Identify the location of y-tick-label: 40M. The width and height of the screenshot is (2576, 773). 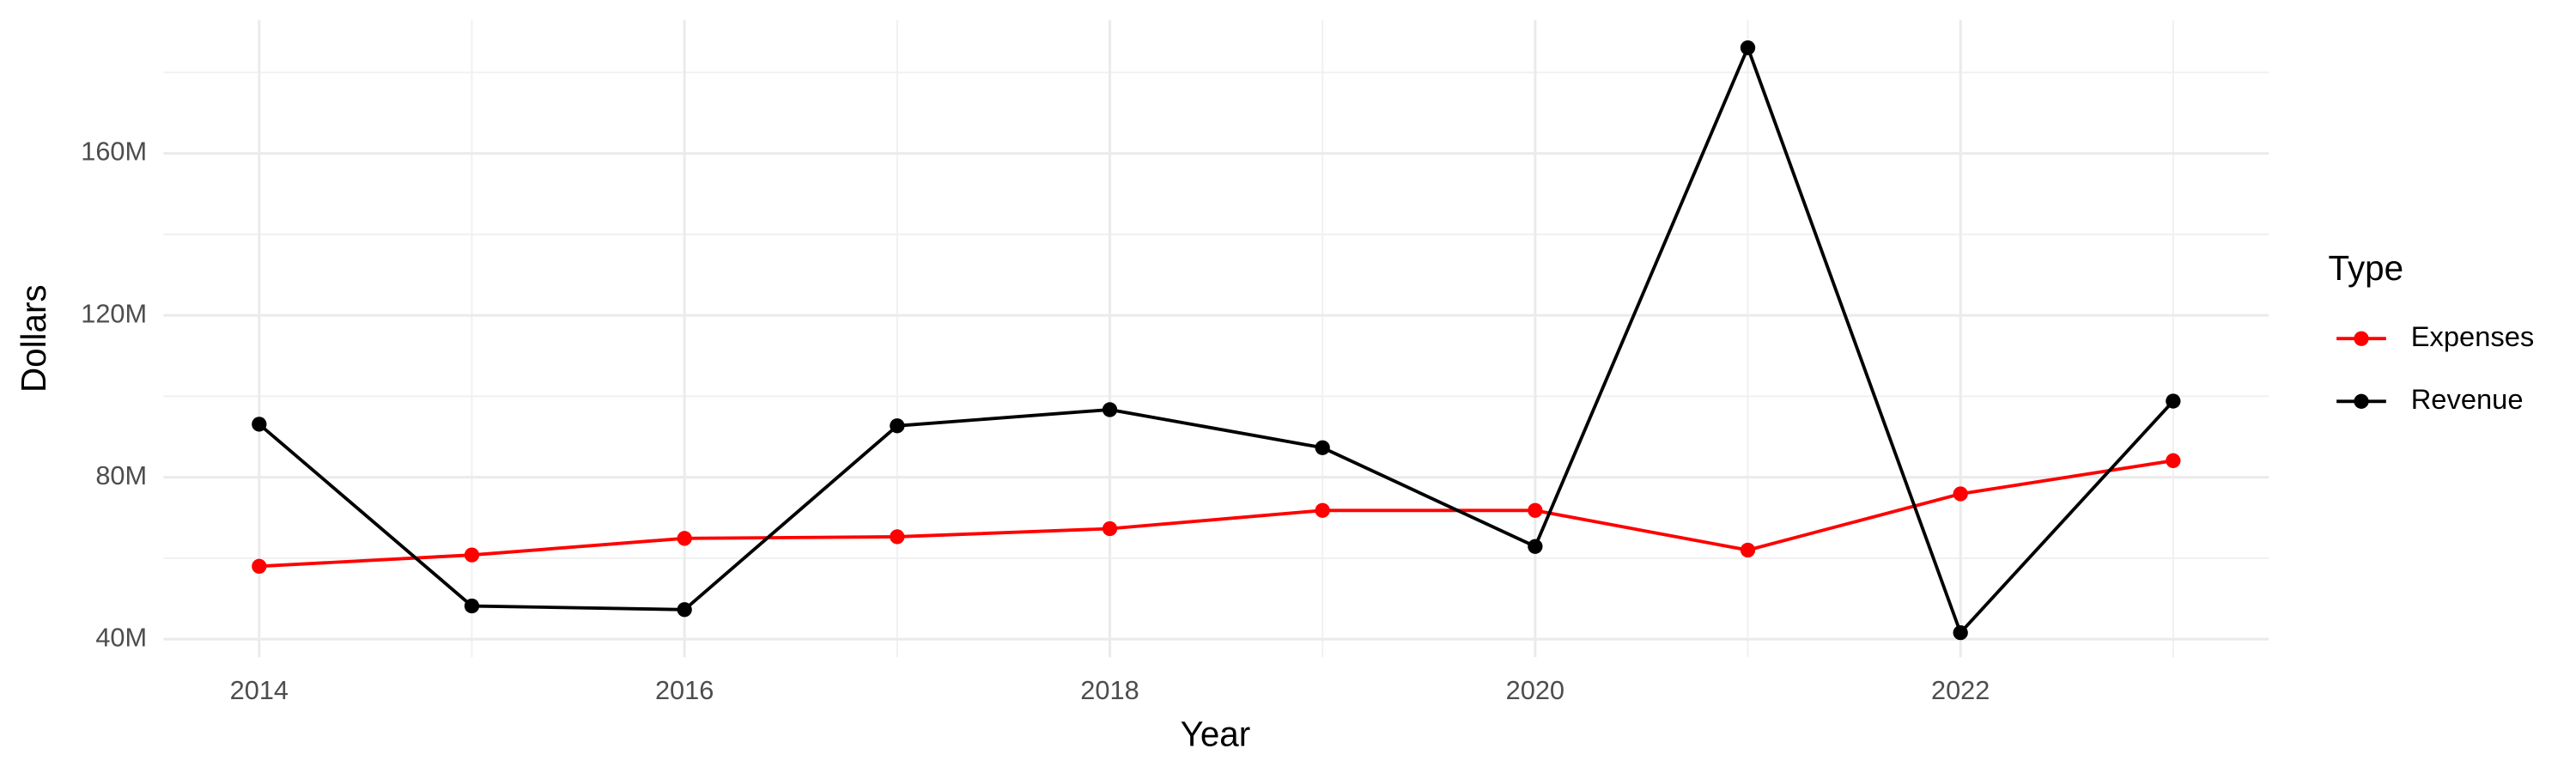
(121, 637).